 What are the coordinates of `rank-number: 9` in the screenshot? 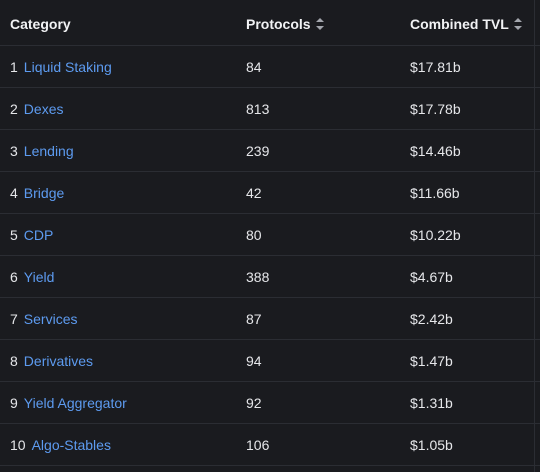 It's located at (14, 403).